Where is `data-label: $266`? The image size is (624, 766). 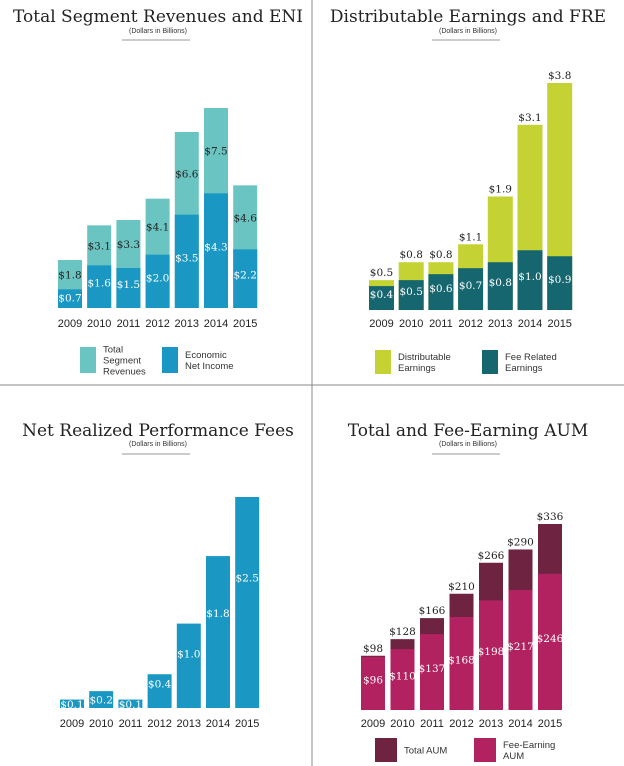
data-label: $266 is located at coordinates (491, 556).